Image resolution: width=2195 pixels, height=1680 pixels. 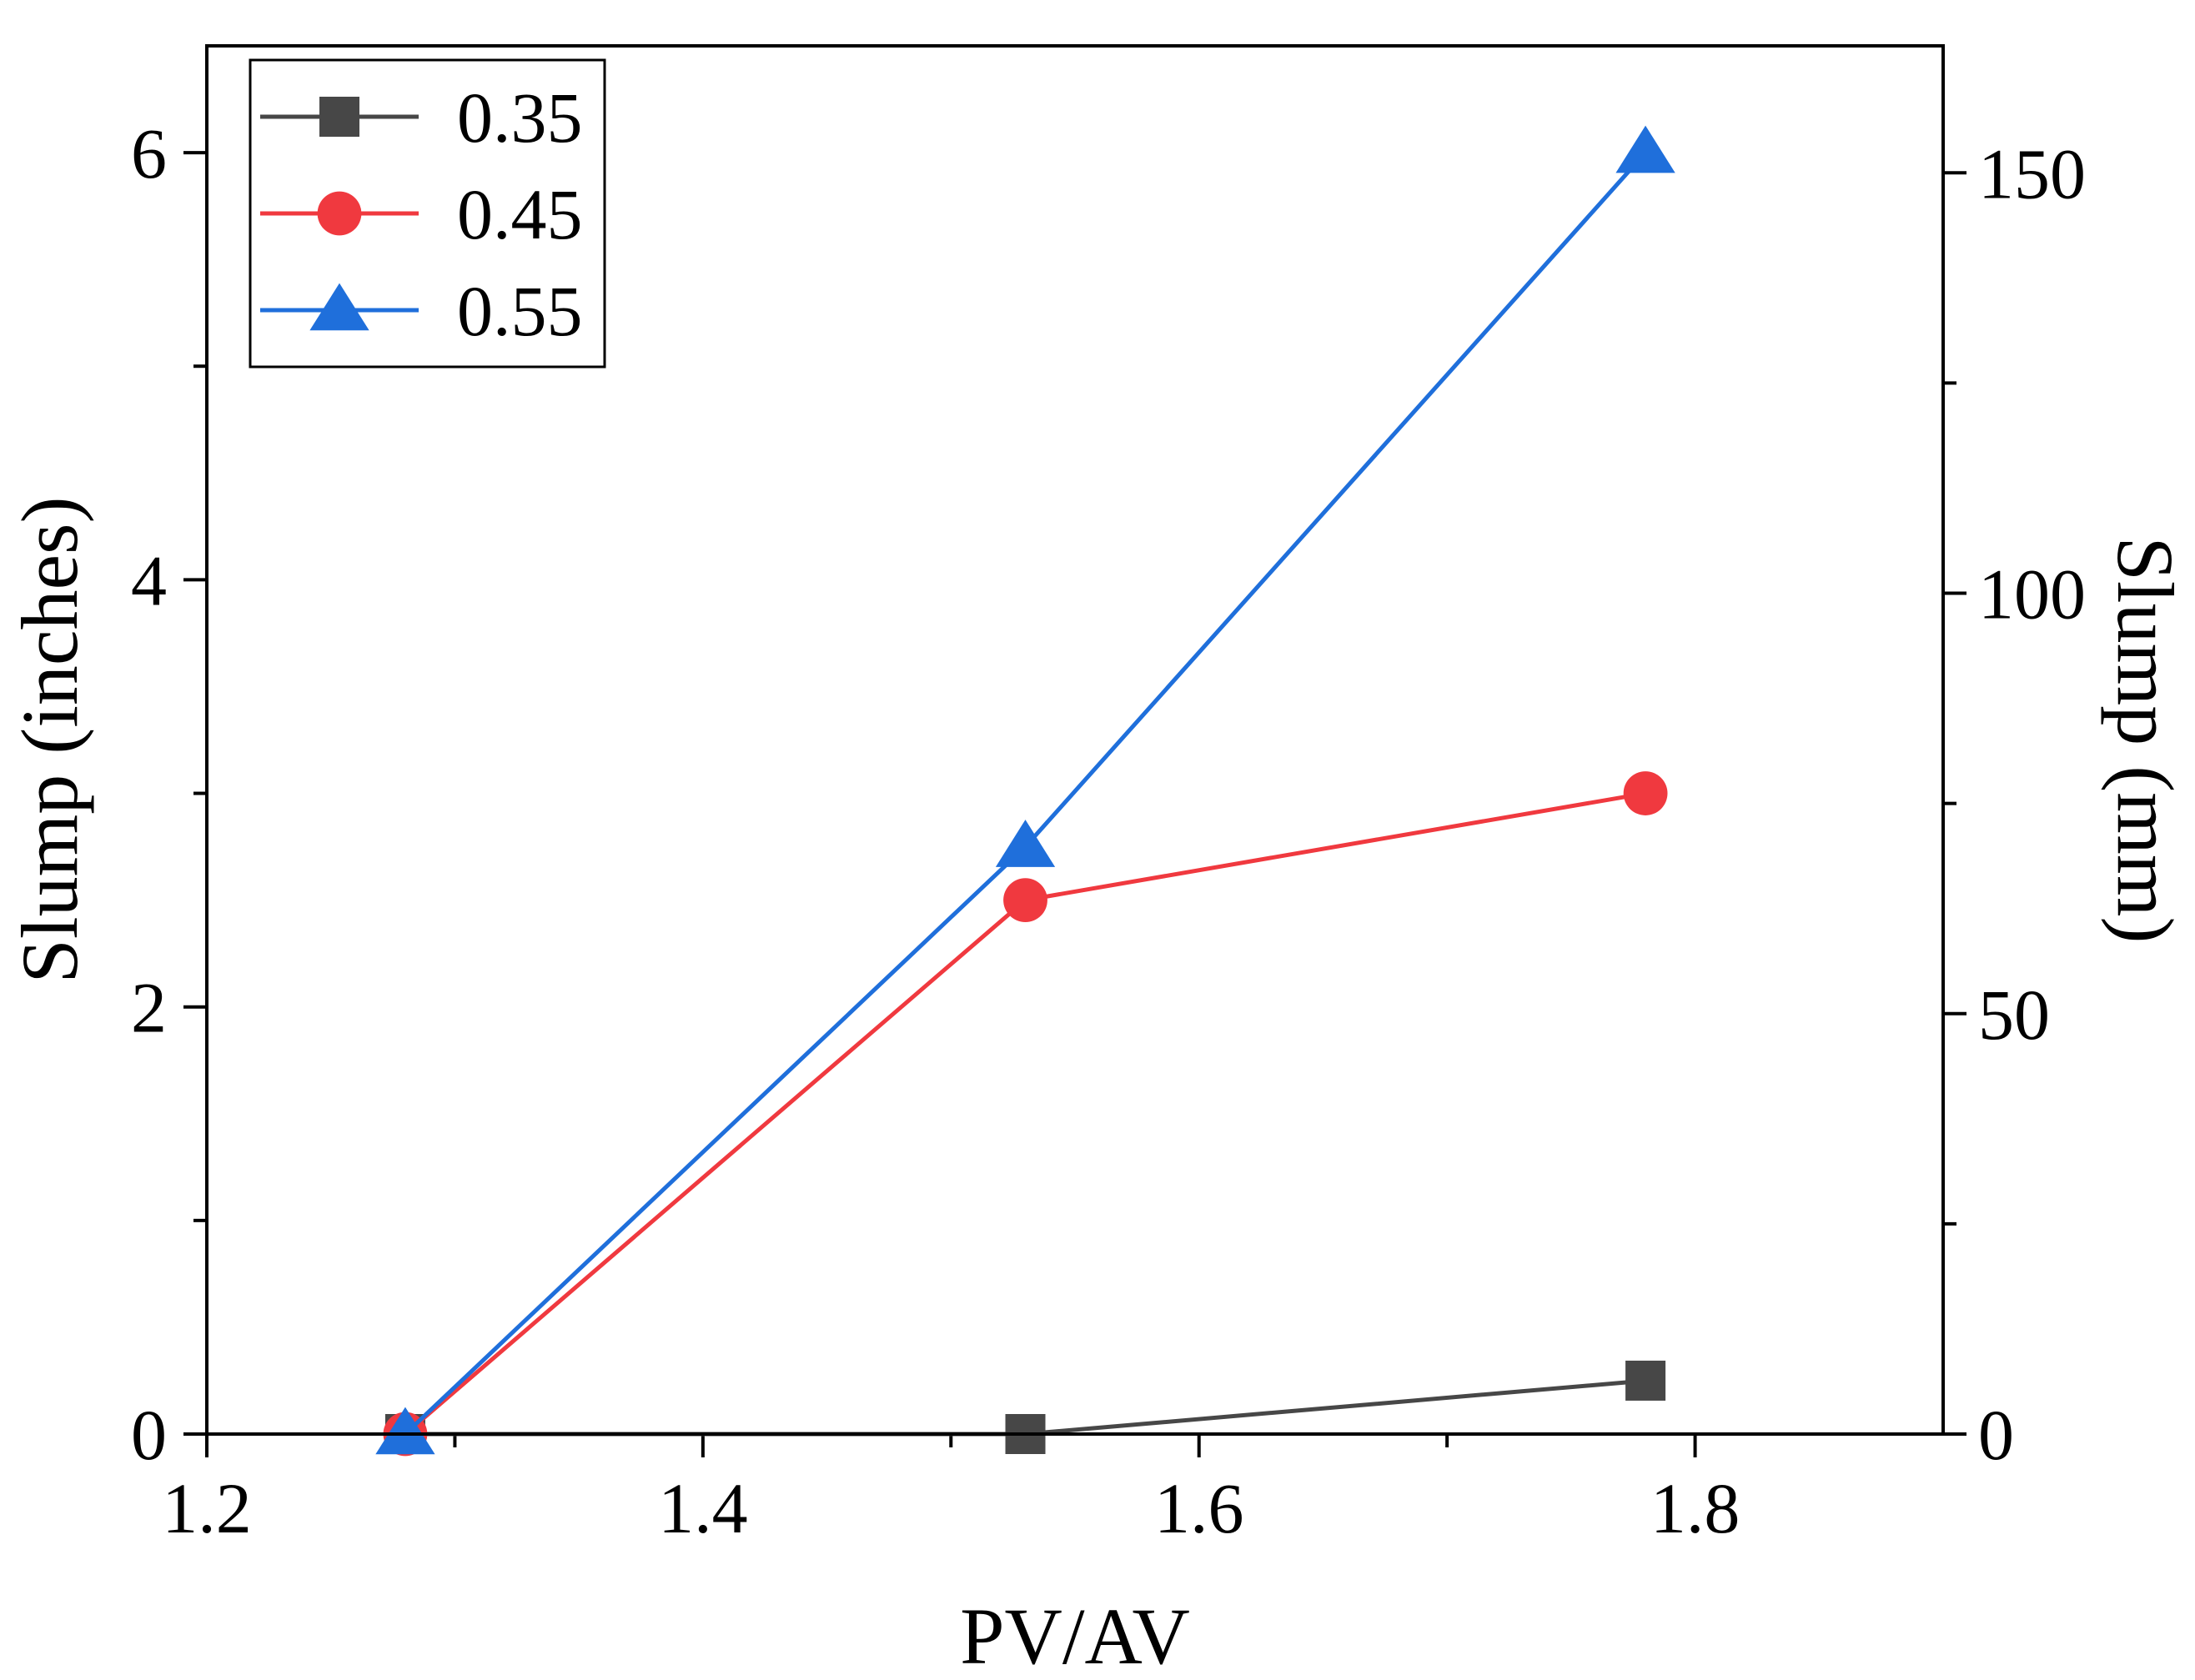 I want to click on legend-label: 0.55, so click(x=520, y=311).